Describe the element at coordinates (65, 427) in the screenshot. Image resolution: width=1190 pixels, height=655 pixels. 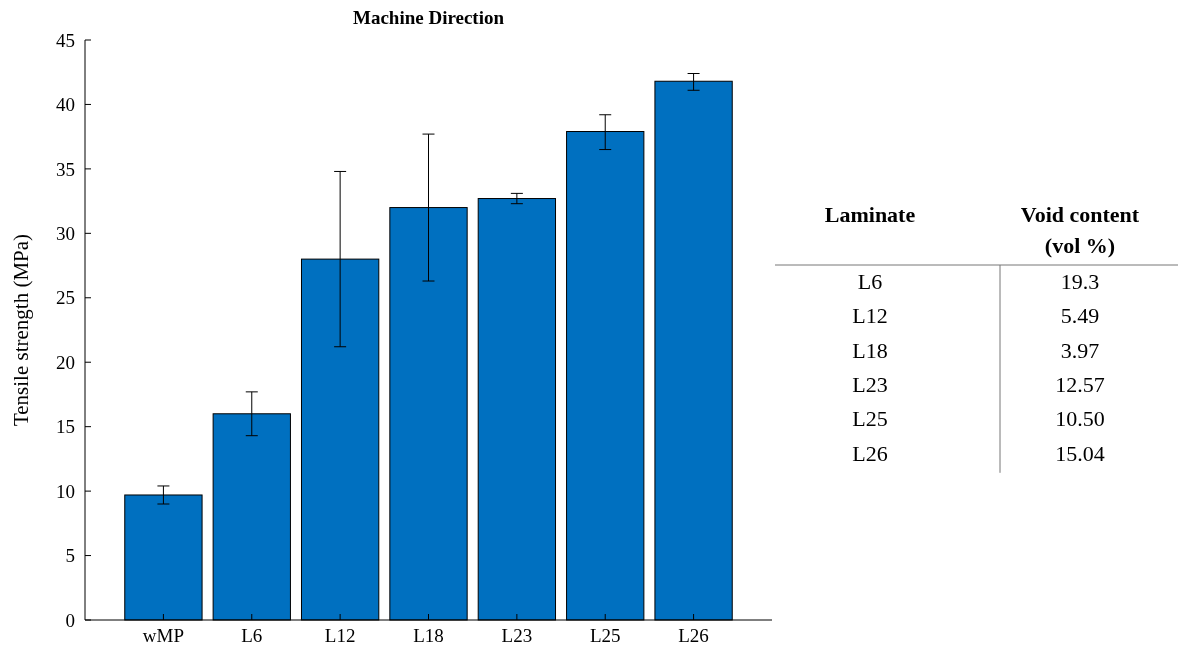
I see `y-tick-label: 15` at that location.